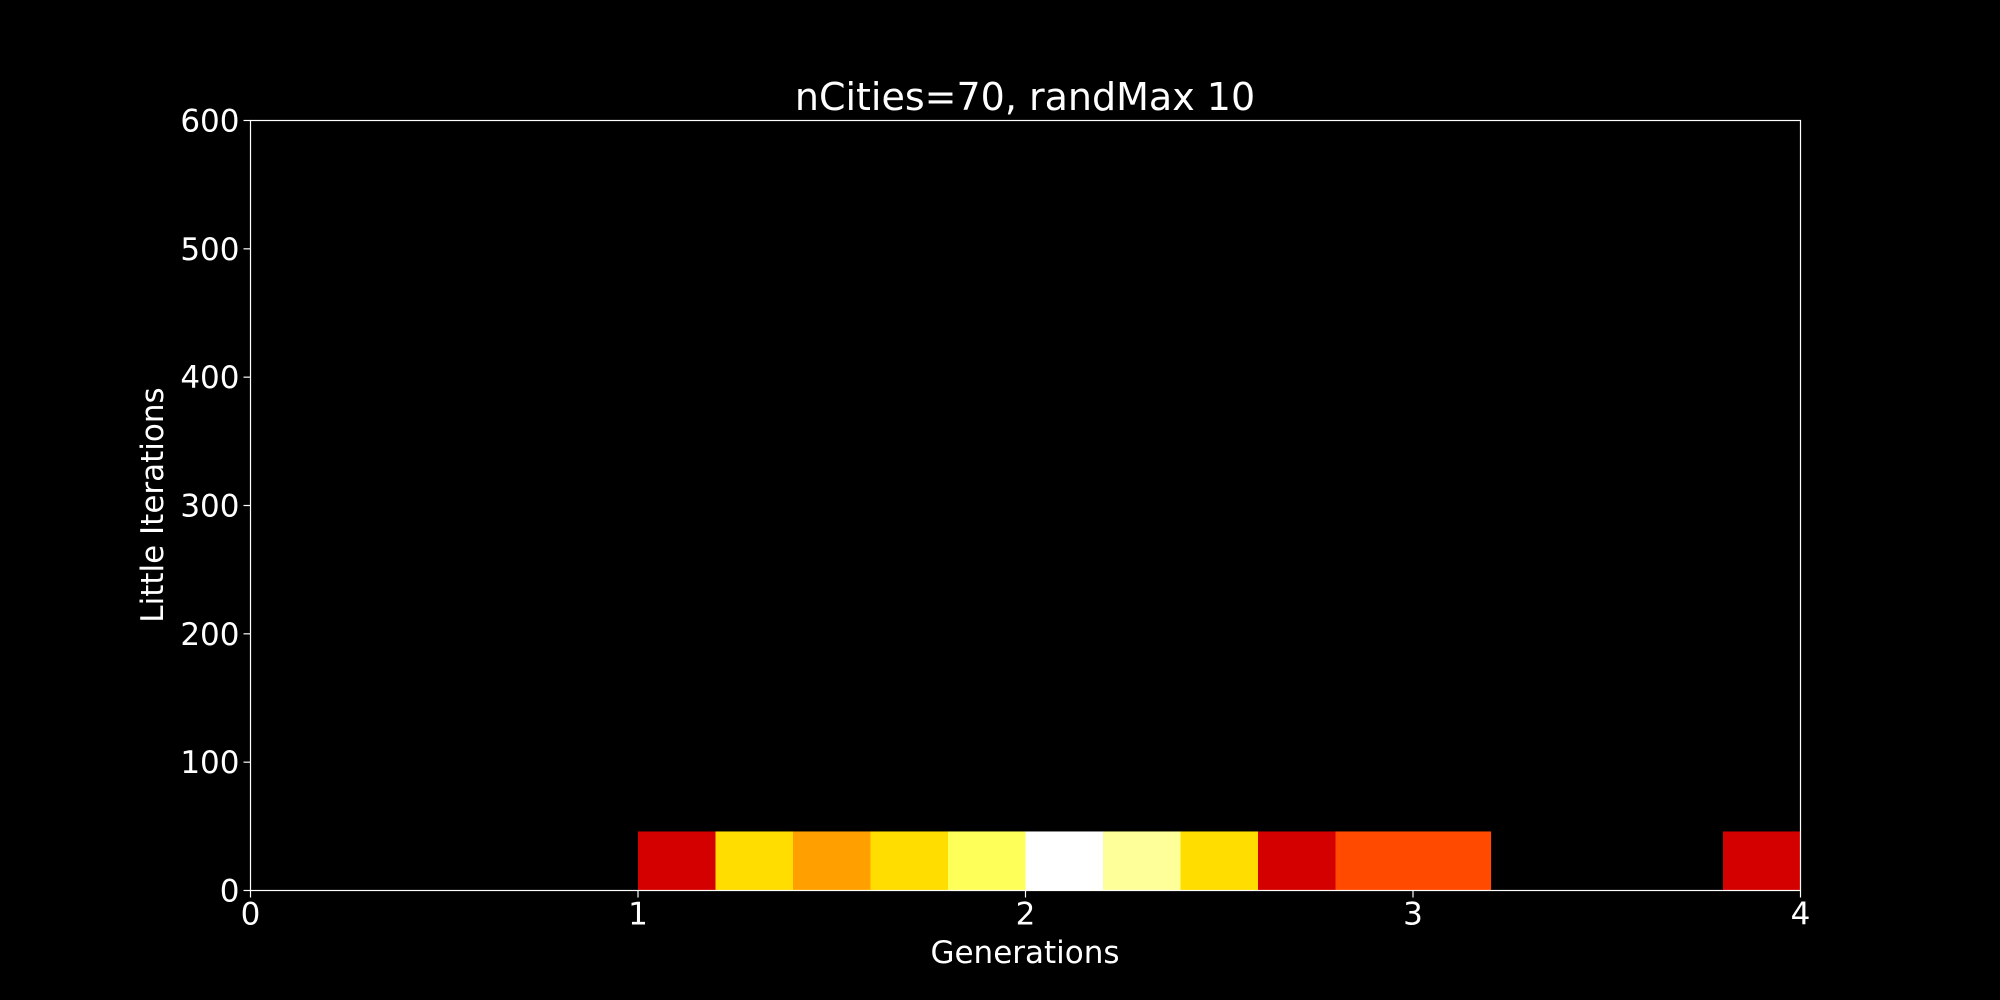 This screenshot has height=1000, width=2000. I want to click on x-axis-title: Generations, so click(1024, 953).